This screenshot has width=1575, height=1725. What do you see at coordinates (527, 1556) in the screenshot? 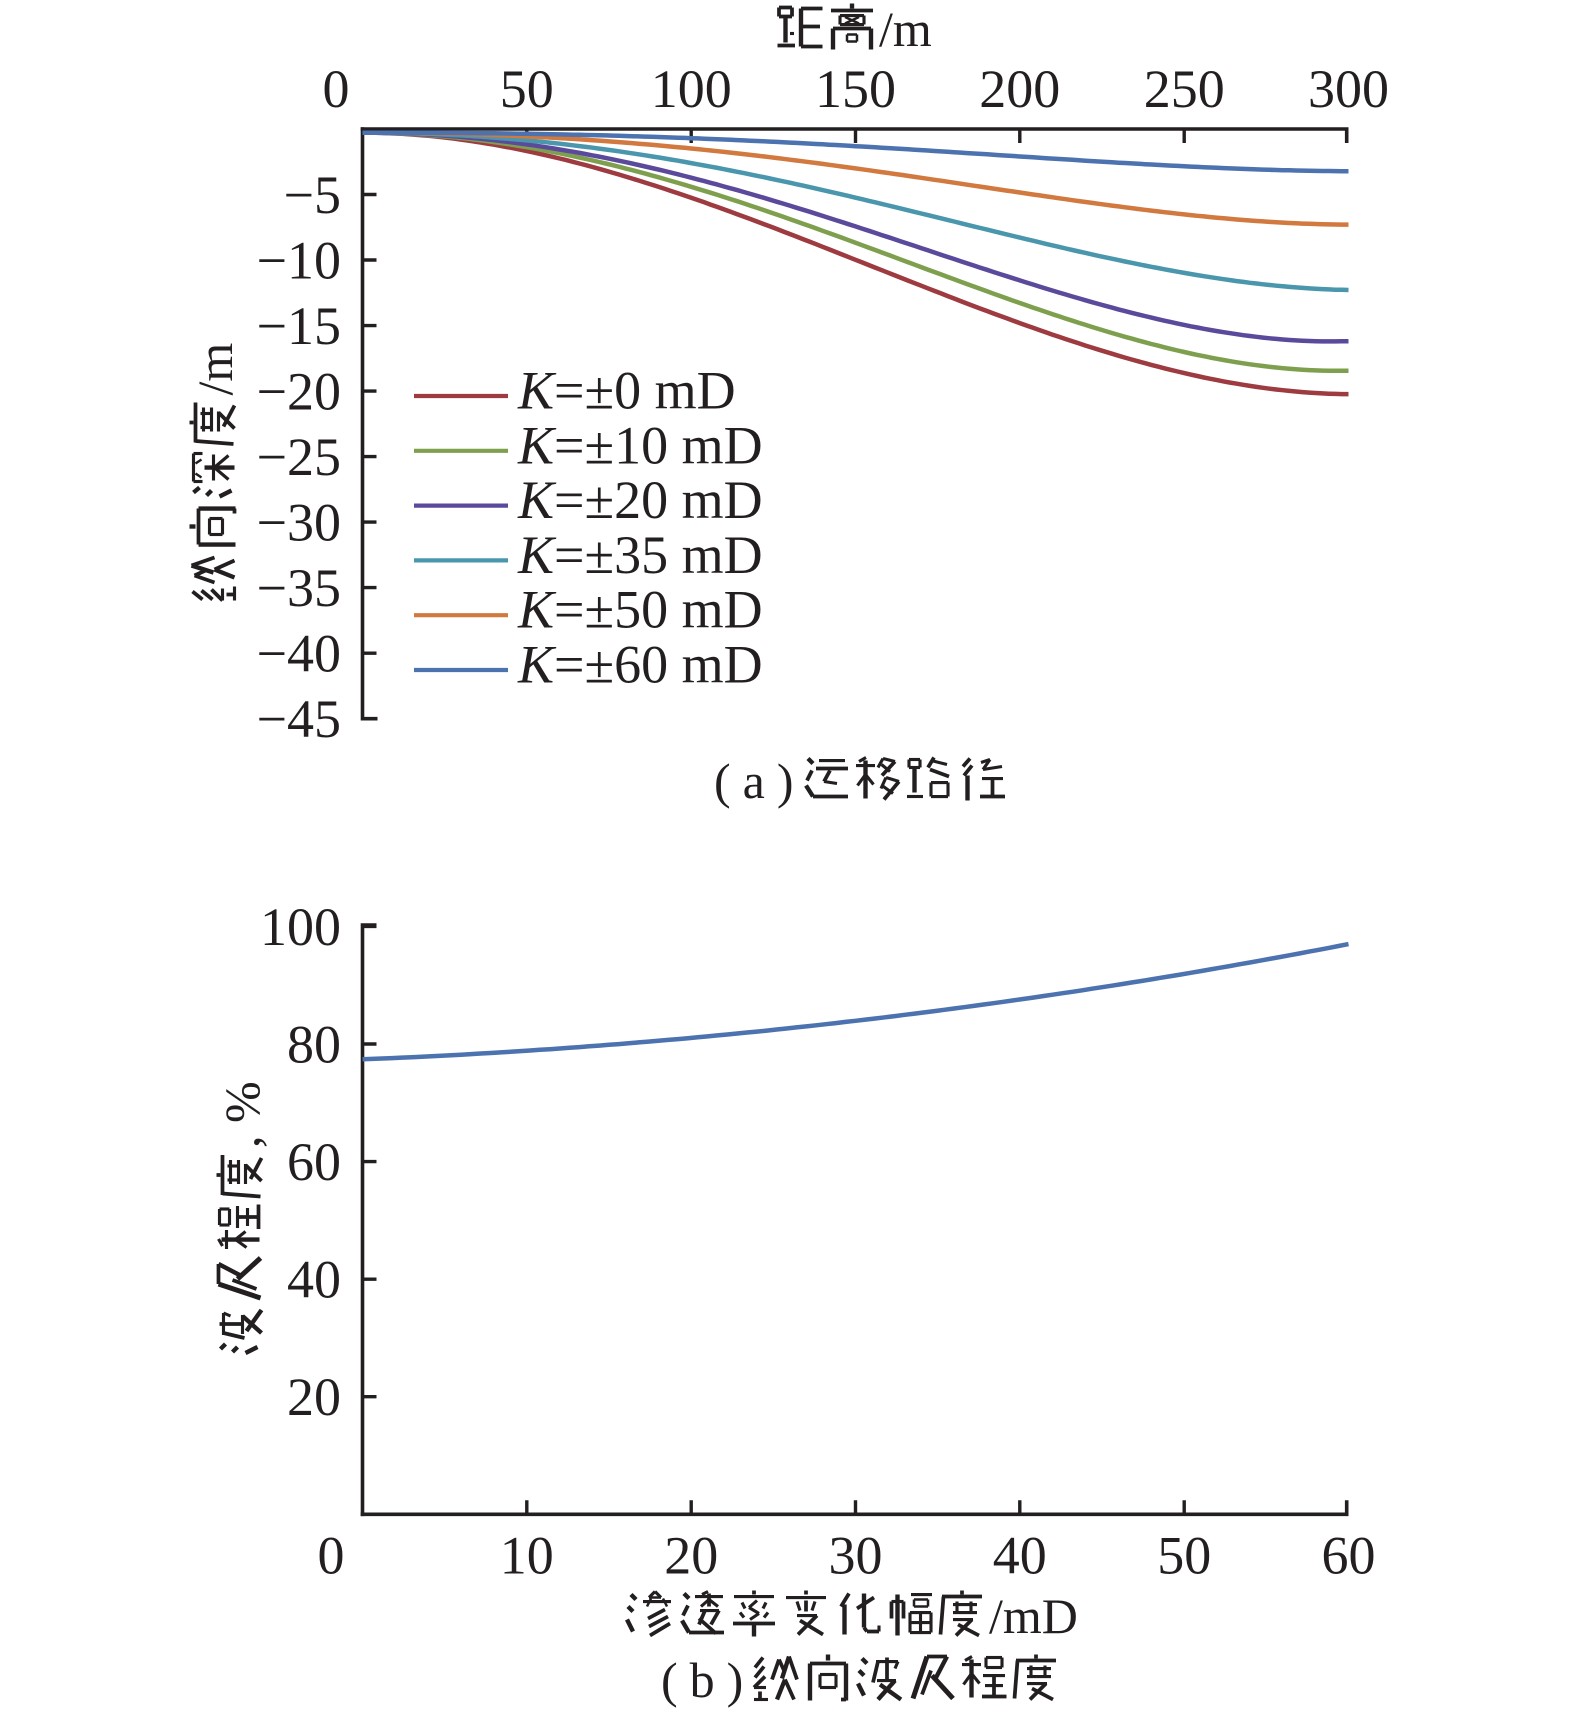
I see `svg-text: 10` at bounding box center [527, 1556].